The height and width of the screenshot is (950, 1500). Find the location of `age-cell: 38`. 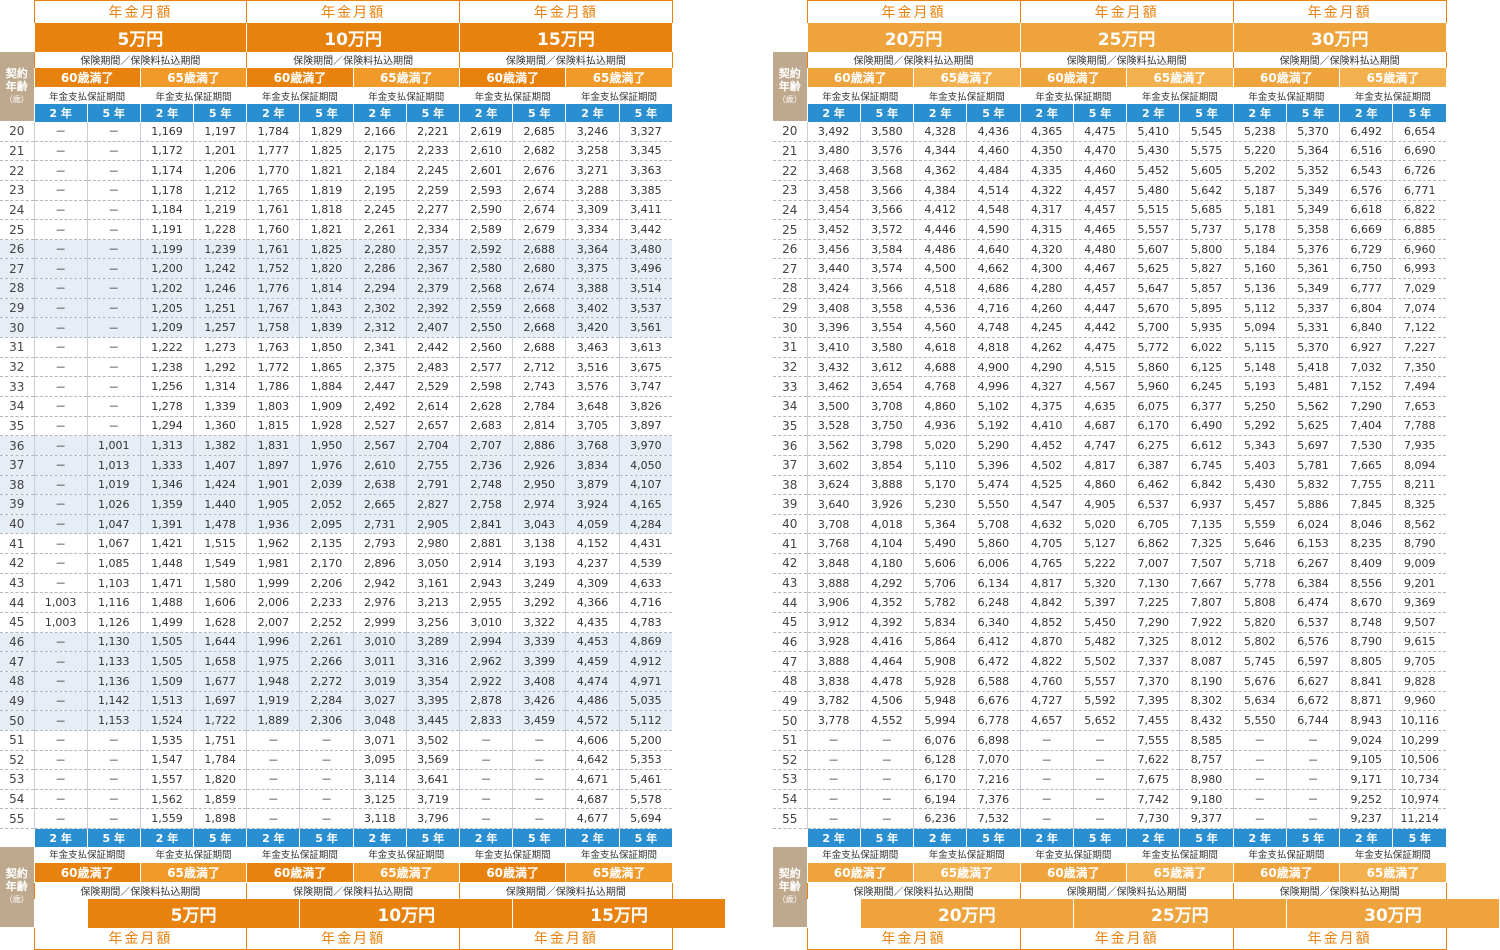

age-cell: 38 is located at coordinates (790, 485).